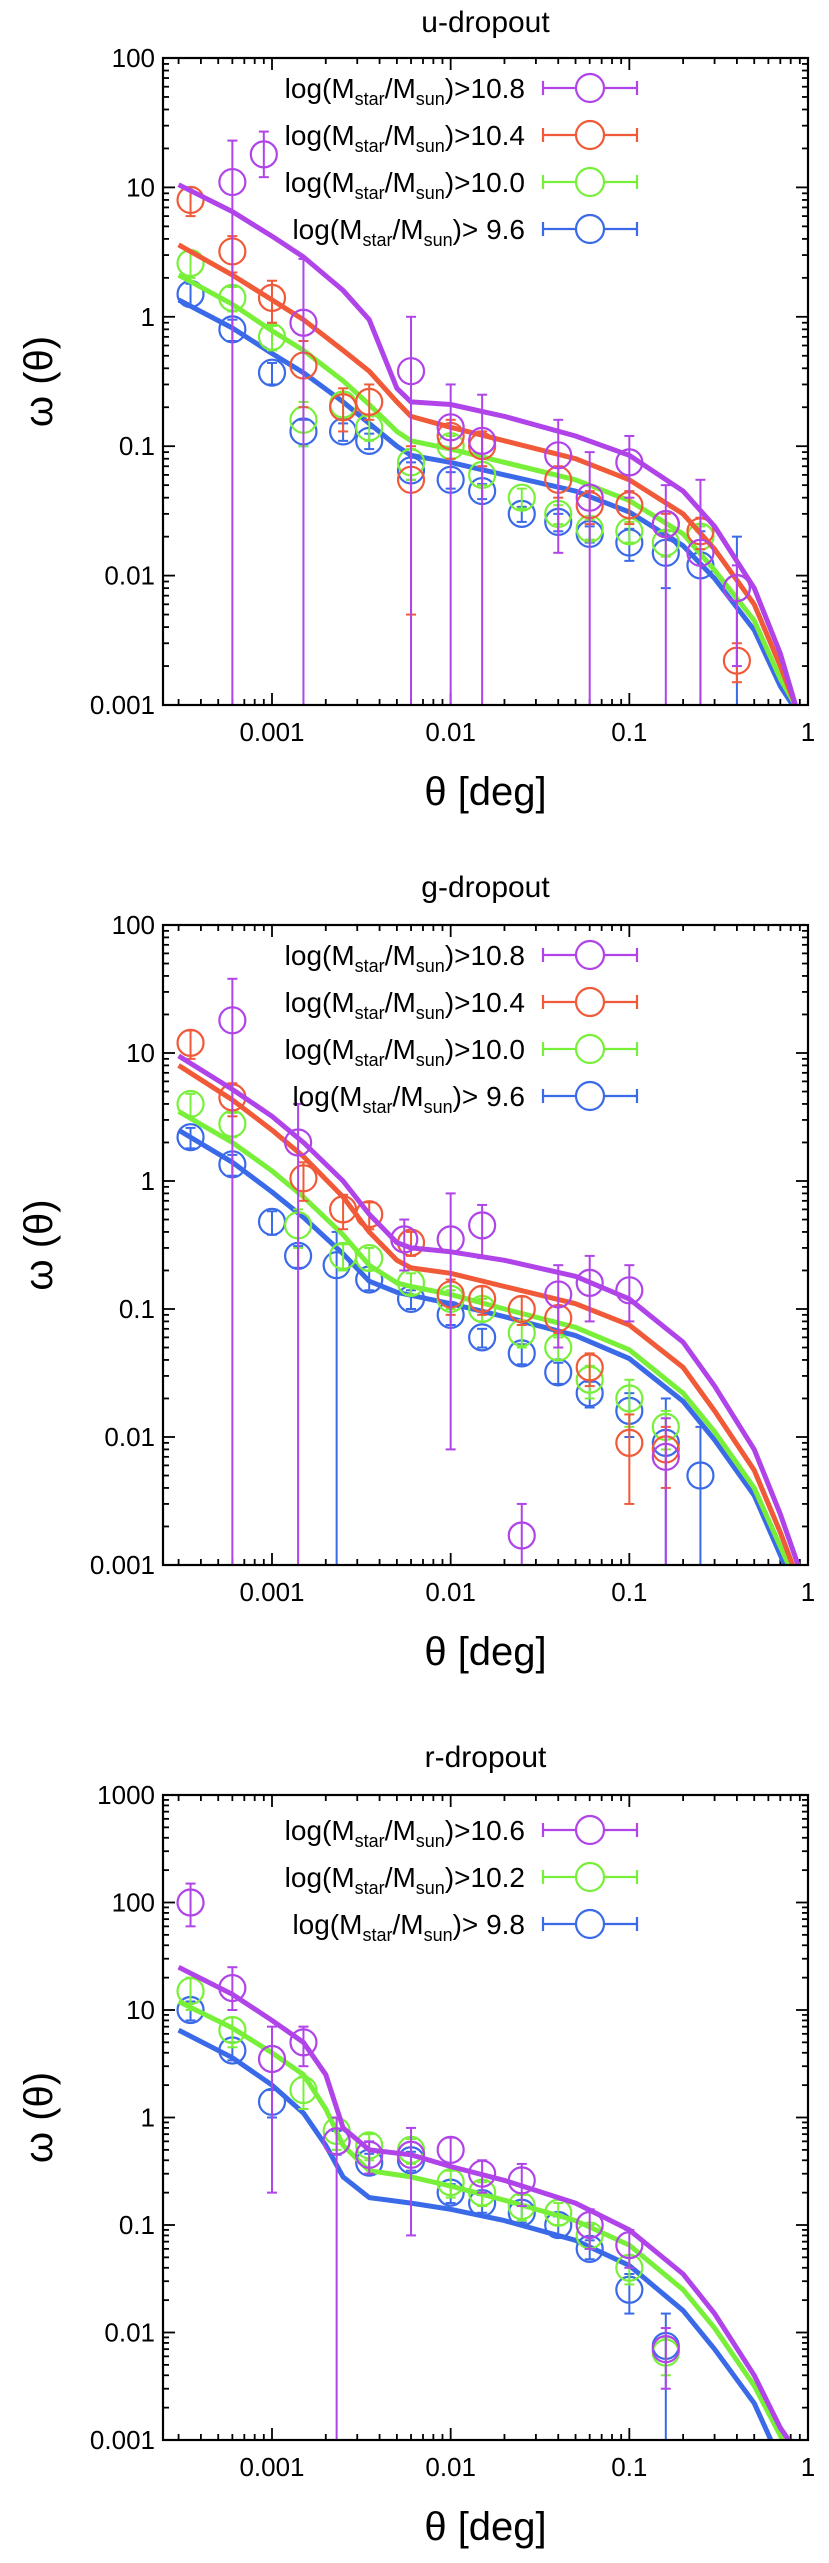 This screenshot has width=829, height=2563. Describe the element at coordinates (485, 22) in the screenshot. I see `panel-title: u-dropout` at that location.